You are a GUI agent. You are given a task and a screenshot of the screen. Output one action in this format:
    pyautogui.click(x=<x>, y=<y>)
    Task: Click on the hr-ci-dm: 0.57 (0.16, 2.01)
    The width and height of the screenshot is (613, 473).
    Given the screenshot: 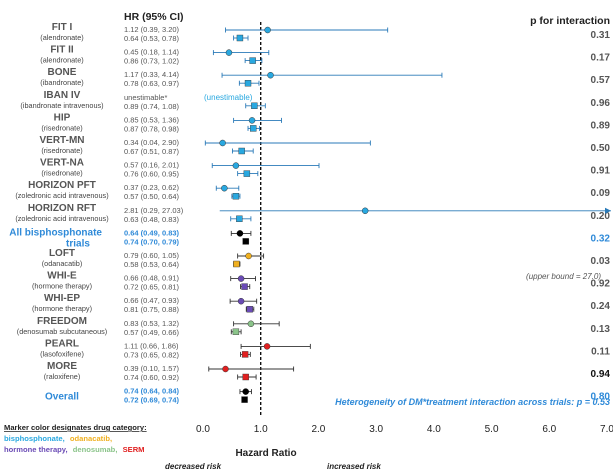 What is the action you would take?
    pyautogui.click(x=152, y=165)
    